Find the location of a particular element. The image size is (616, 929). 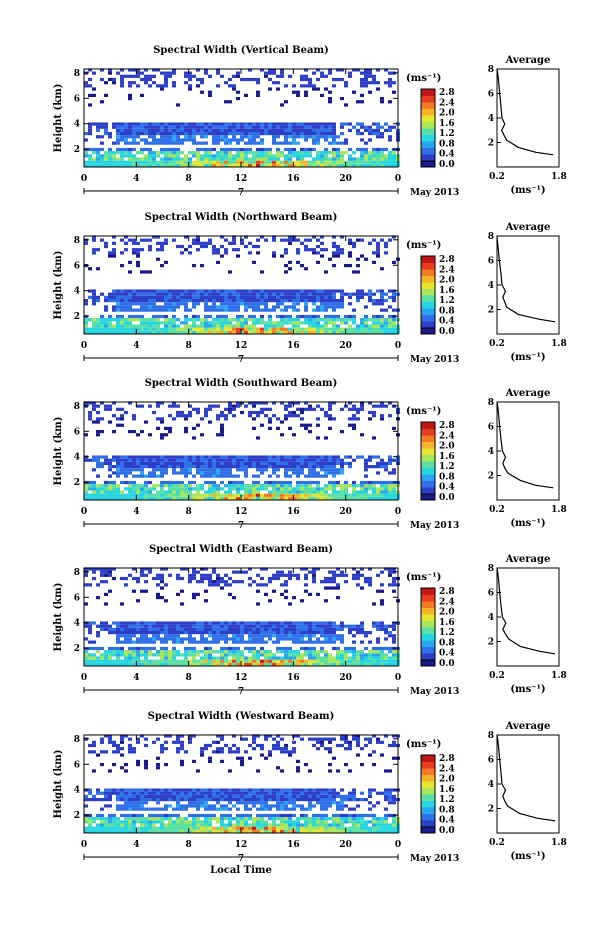

x-tick-label: 16 is located at coordinates (293, 179).